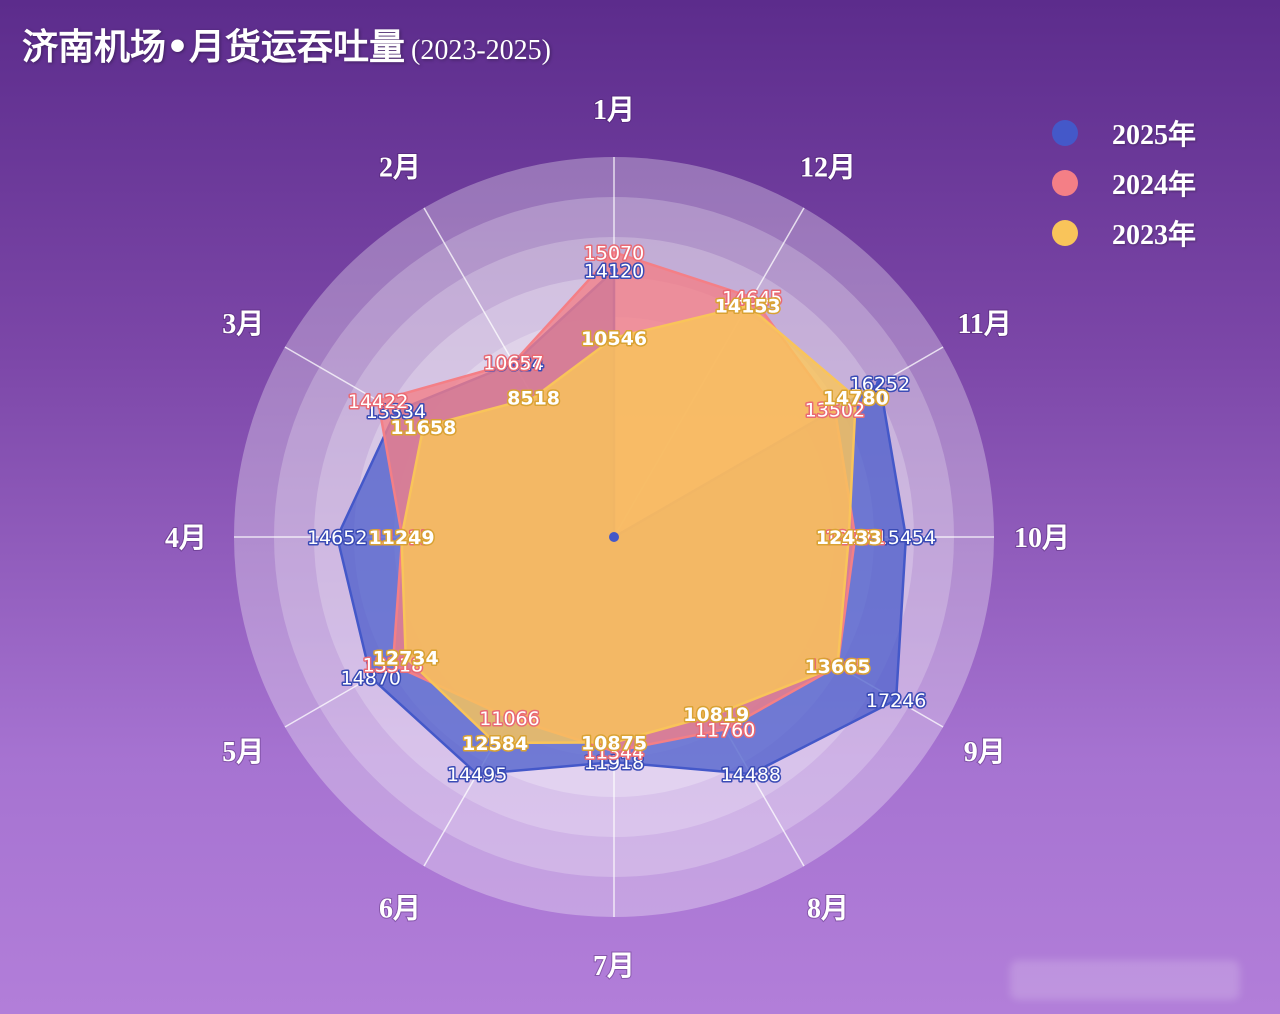 The width and height of the screenshot is (1280, 1014). I want to click on value-label-2023: 12734, so click(406, 658).